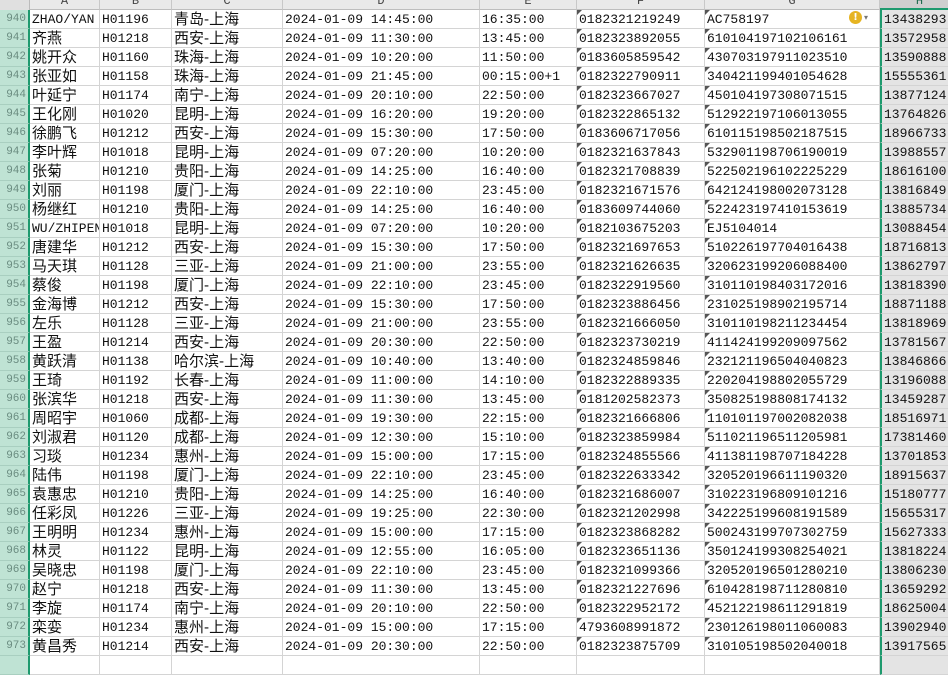 This screenshot has height=675, width=948. What do you see at coordinates (15, 304) in the screenshot?
I see `row-header: 955` at bounding box center [15, 304].